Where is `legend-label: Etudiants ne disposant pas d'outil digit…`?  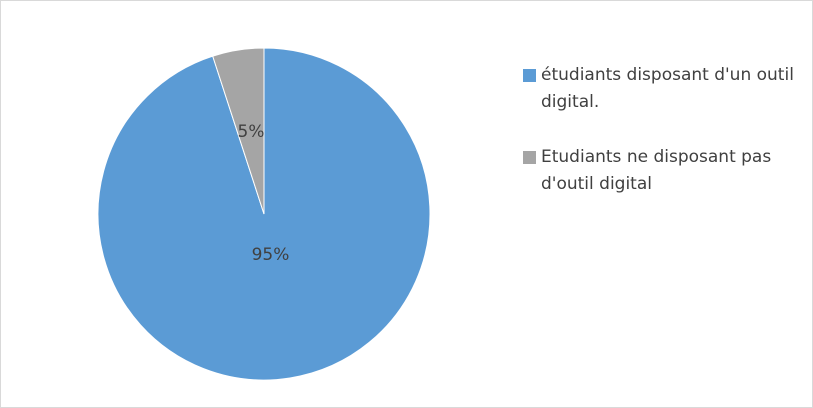
legend-label: Etudiants ne disposant pas d'outil digit… is located at coordinates (656, 170).